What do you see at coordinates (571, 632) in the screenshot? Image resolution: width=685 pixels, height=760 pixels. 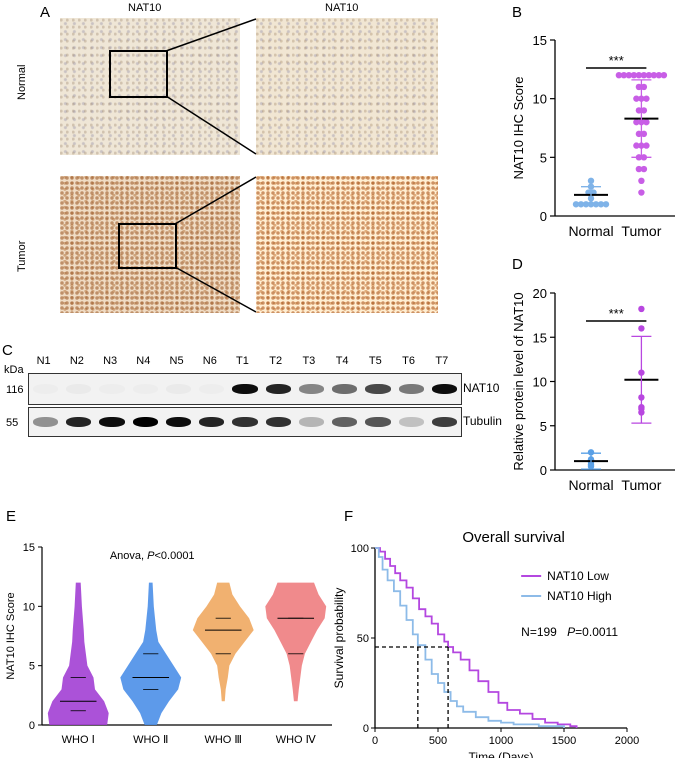 I see `p-symbol: P` at bounding box center [571, 632].